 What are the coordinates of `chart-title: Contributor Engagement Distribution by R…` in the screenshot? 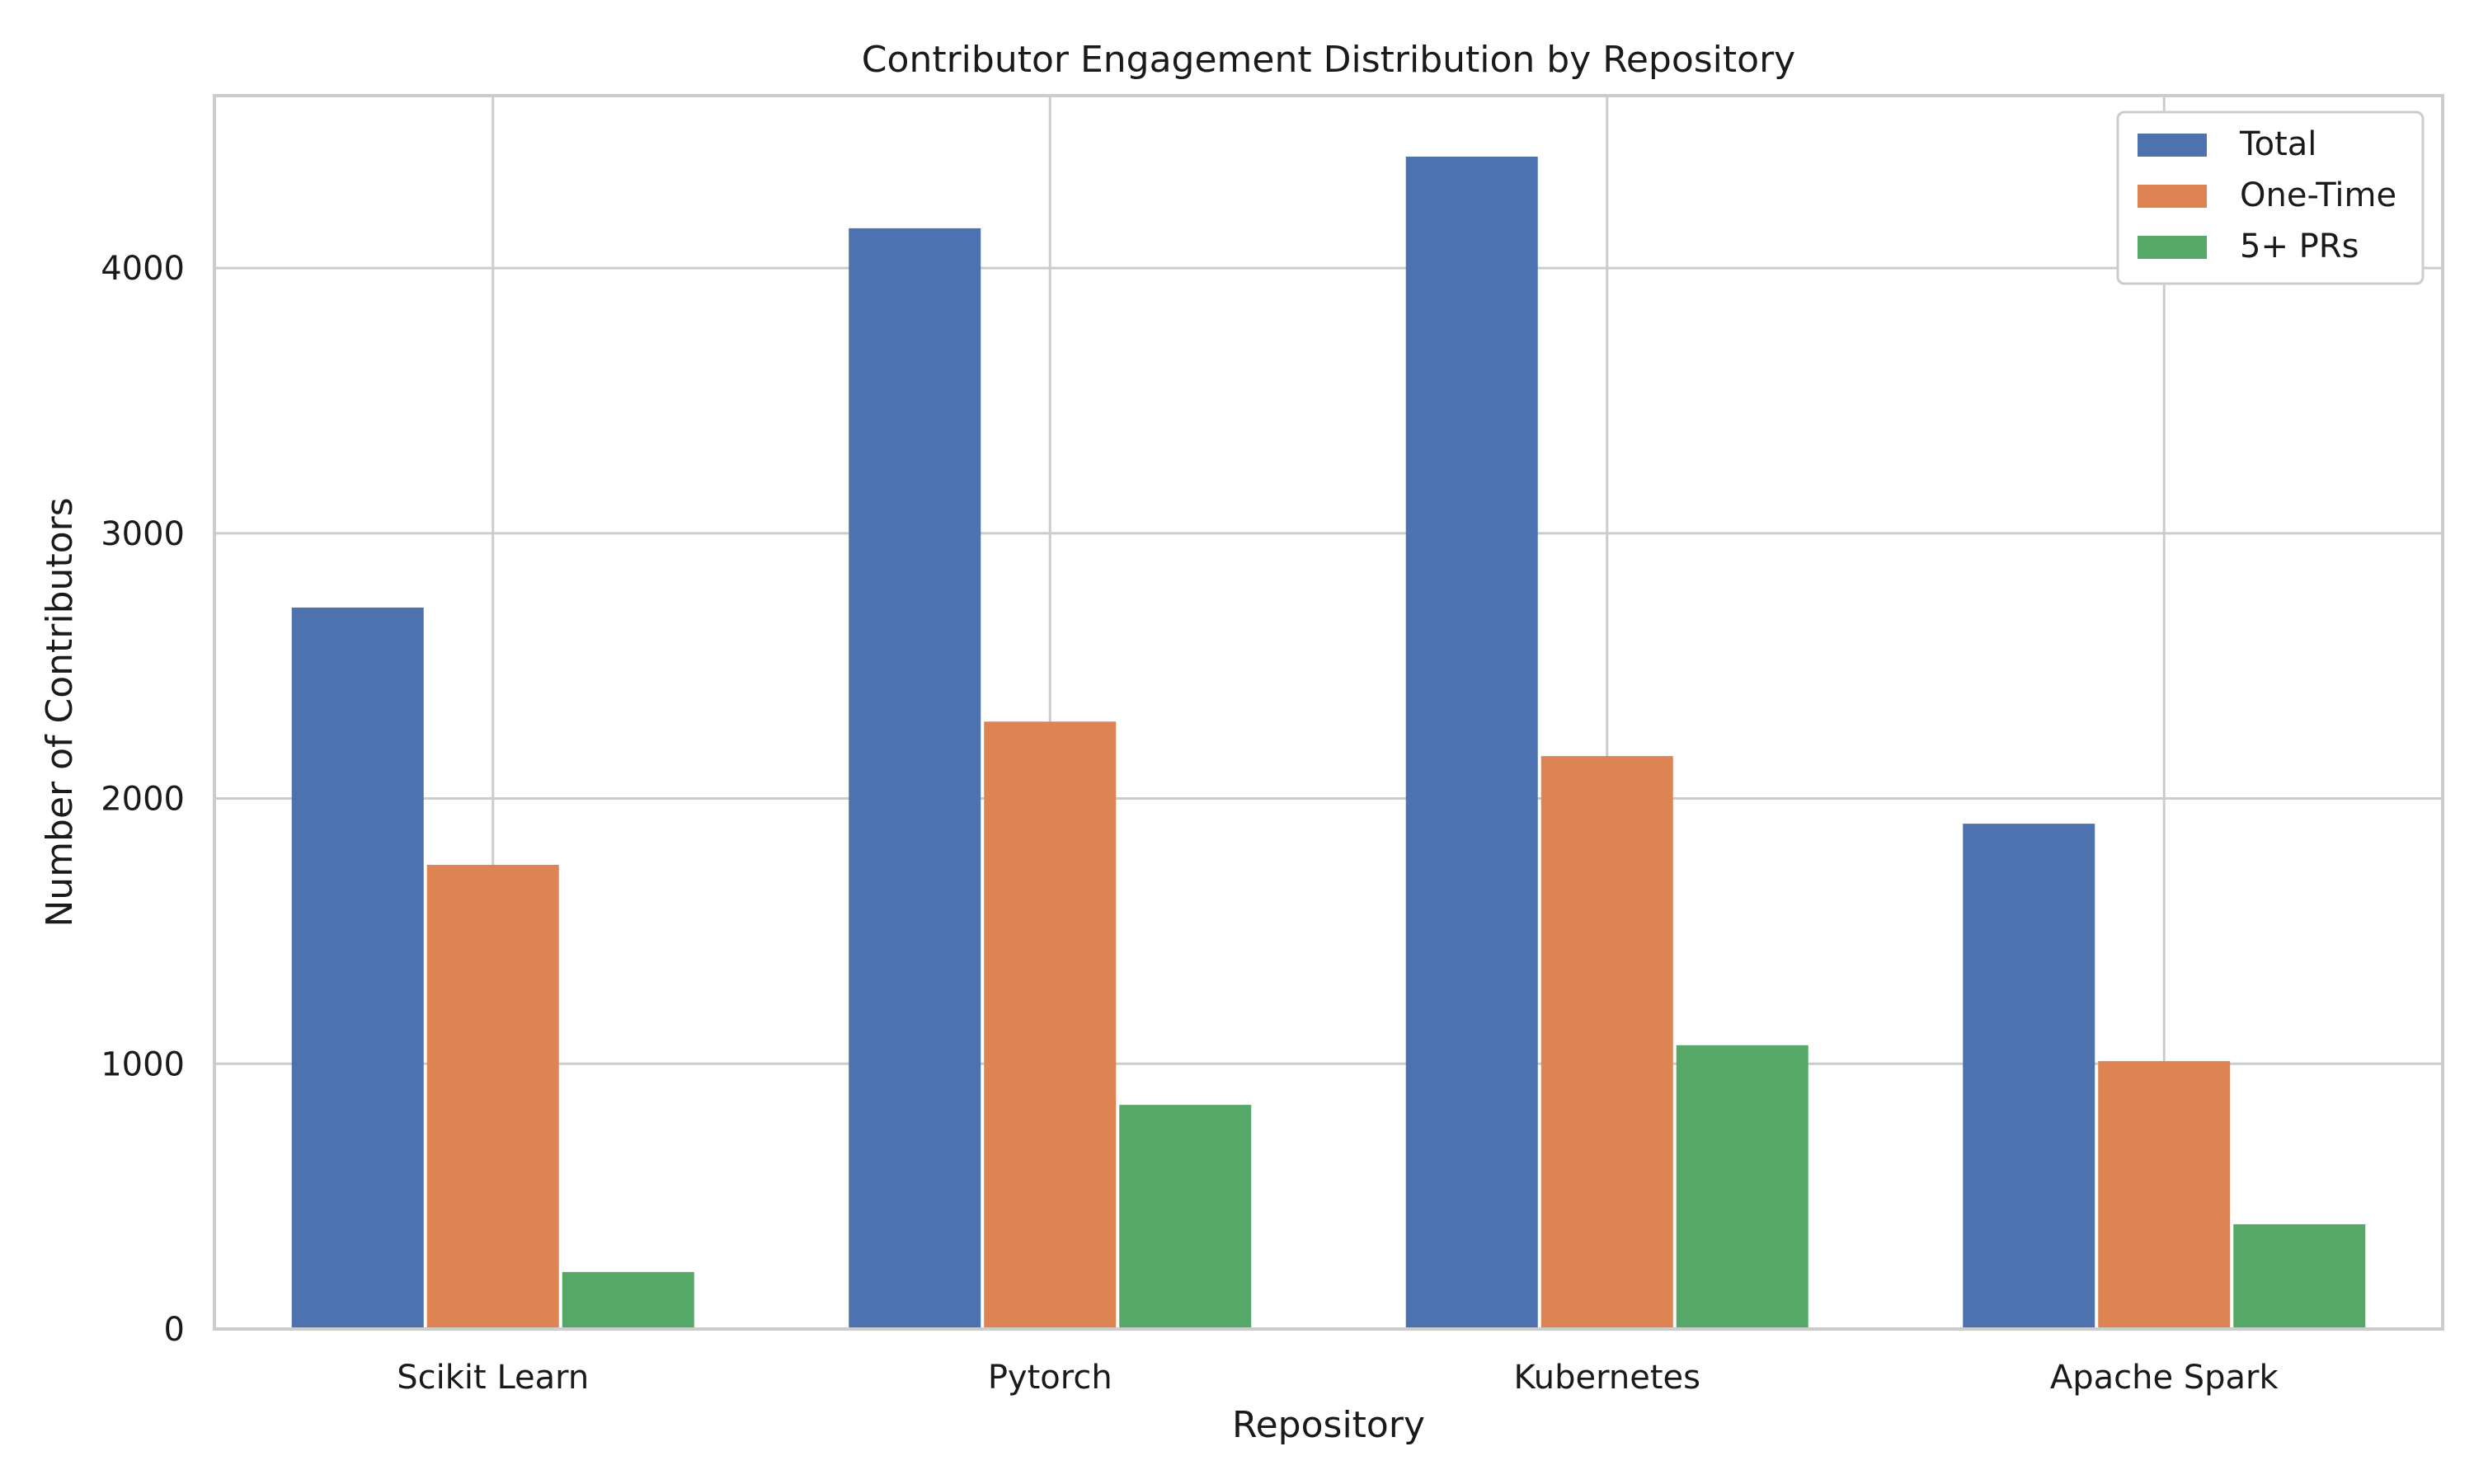 It's located at (1328, 60).